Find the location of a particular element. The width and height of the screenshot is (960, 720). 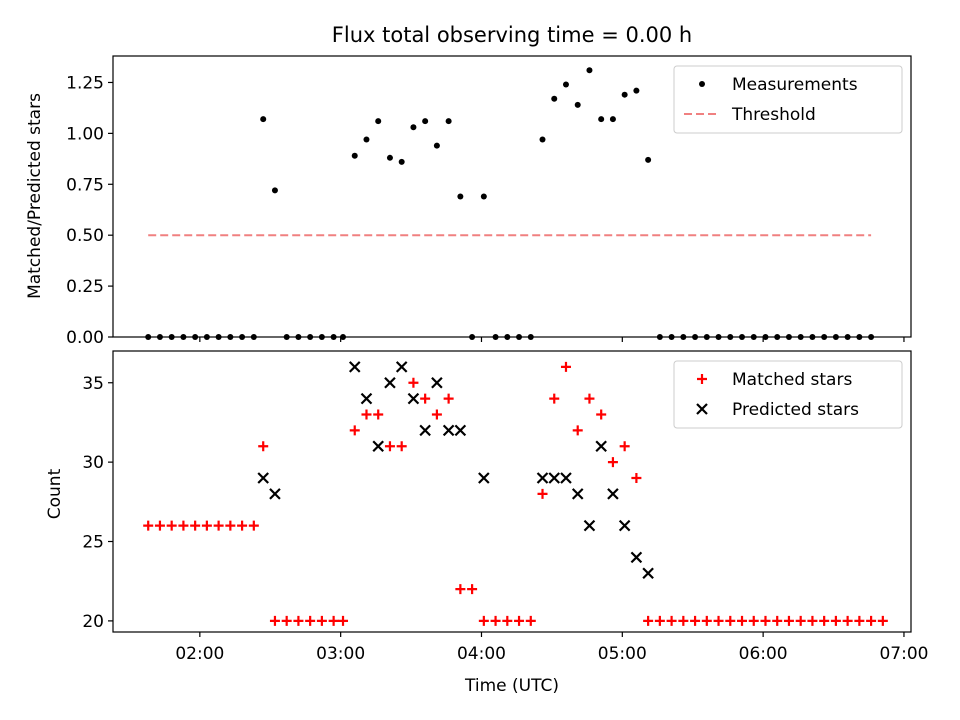

bottom-y-tick-label: 35 is located at coordinates (93, 384).